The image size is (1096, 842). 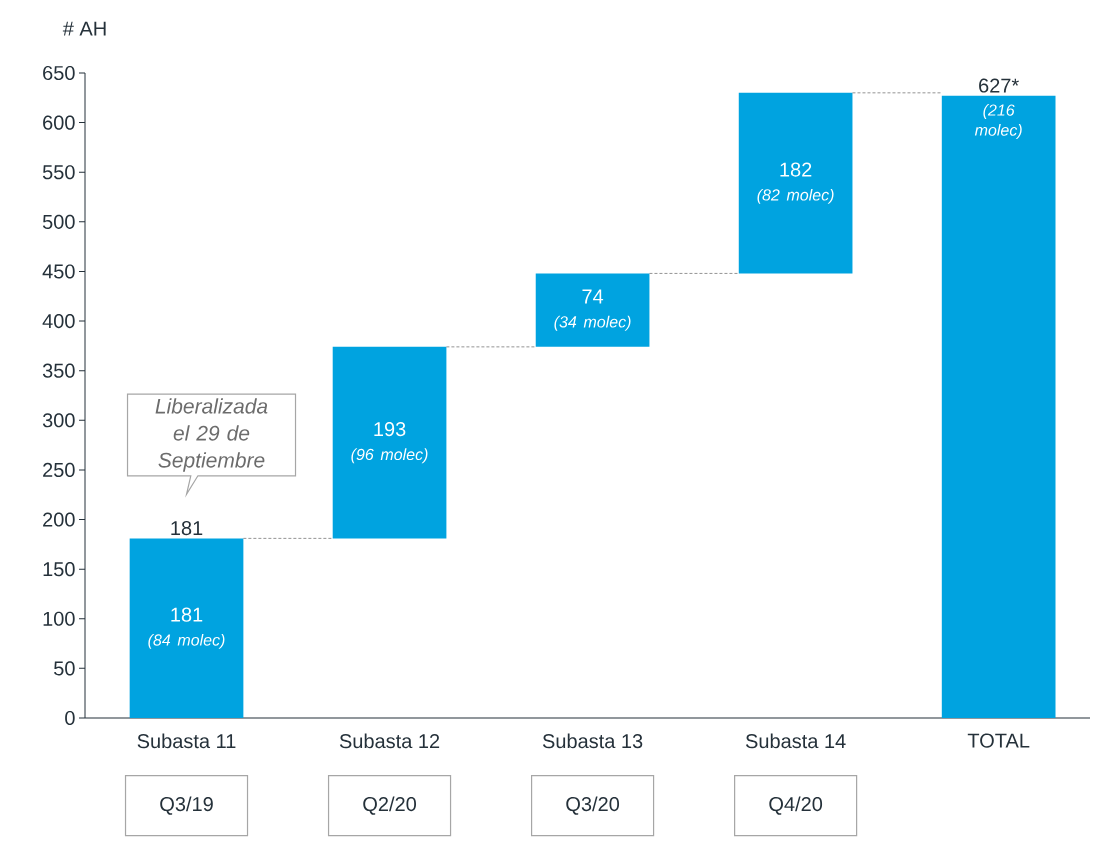 I want to click on data-label: 74 (34 molec), so click(x=592, y=310).